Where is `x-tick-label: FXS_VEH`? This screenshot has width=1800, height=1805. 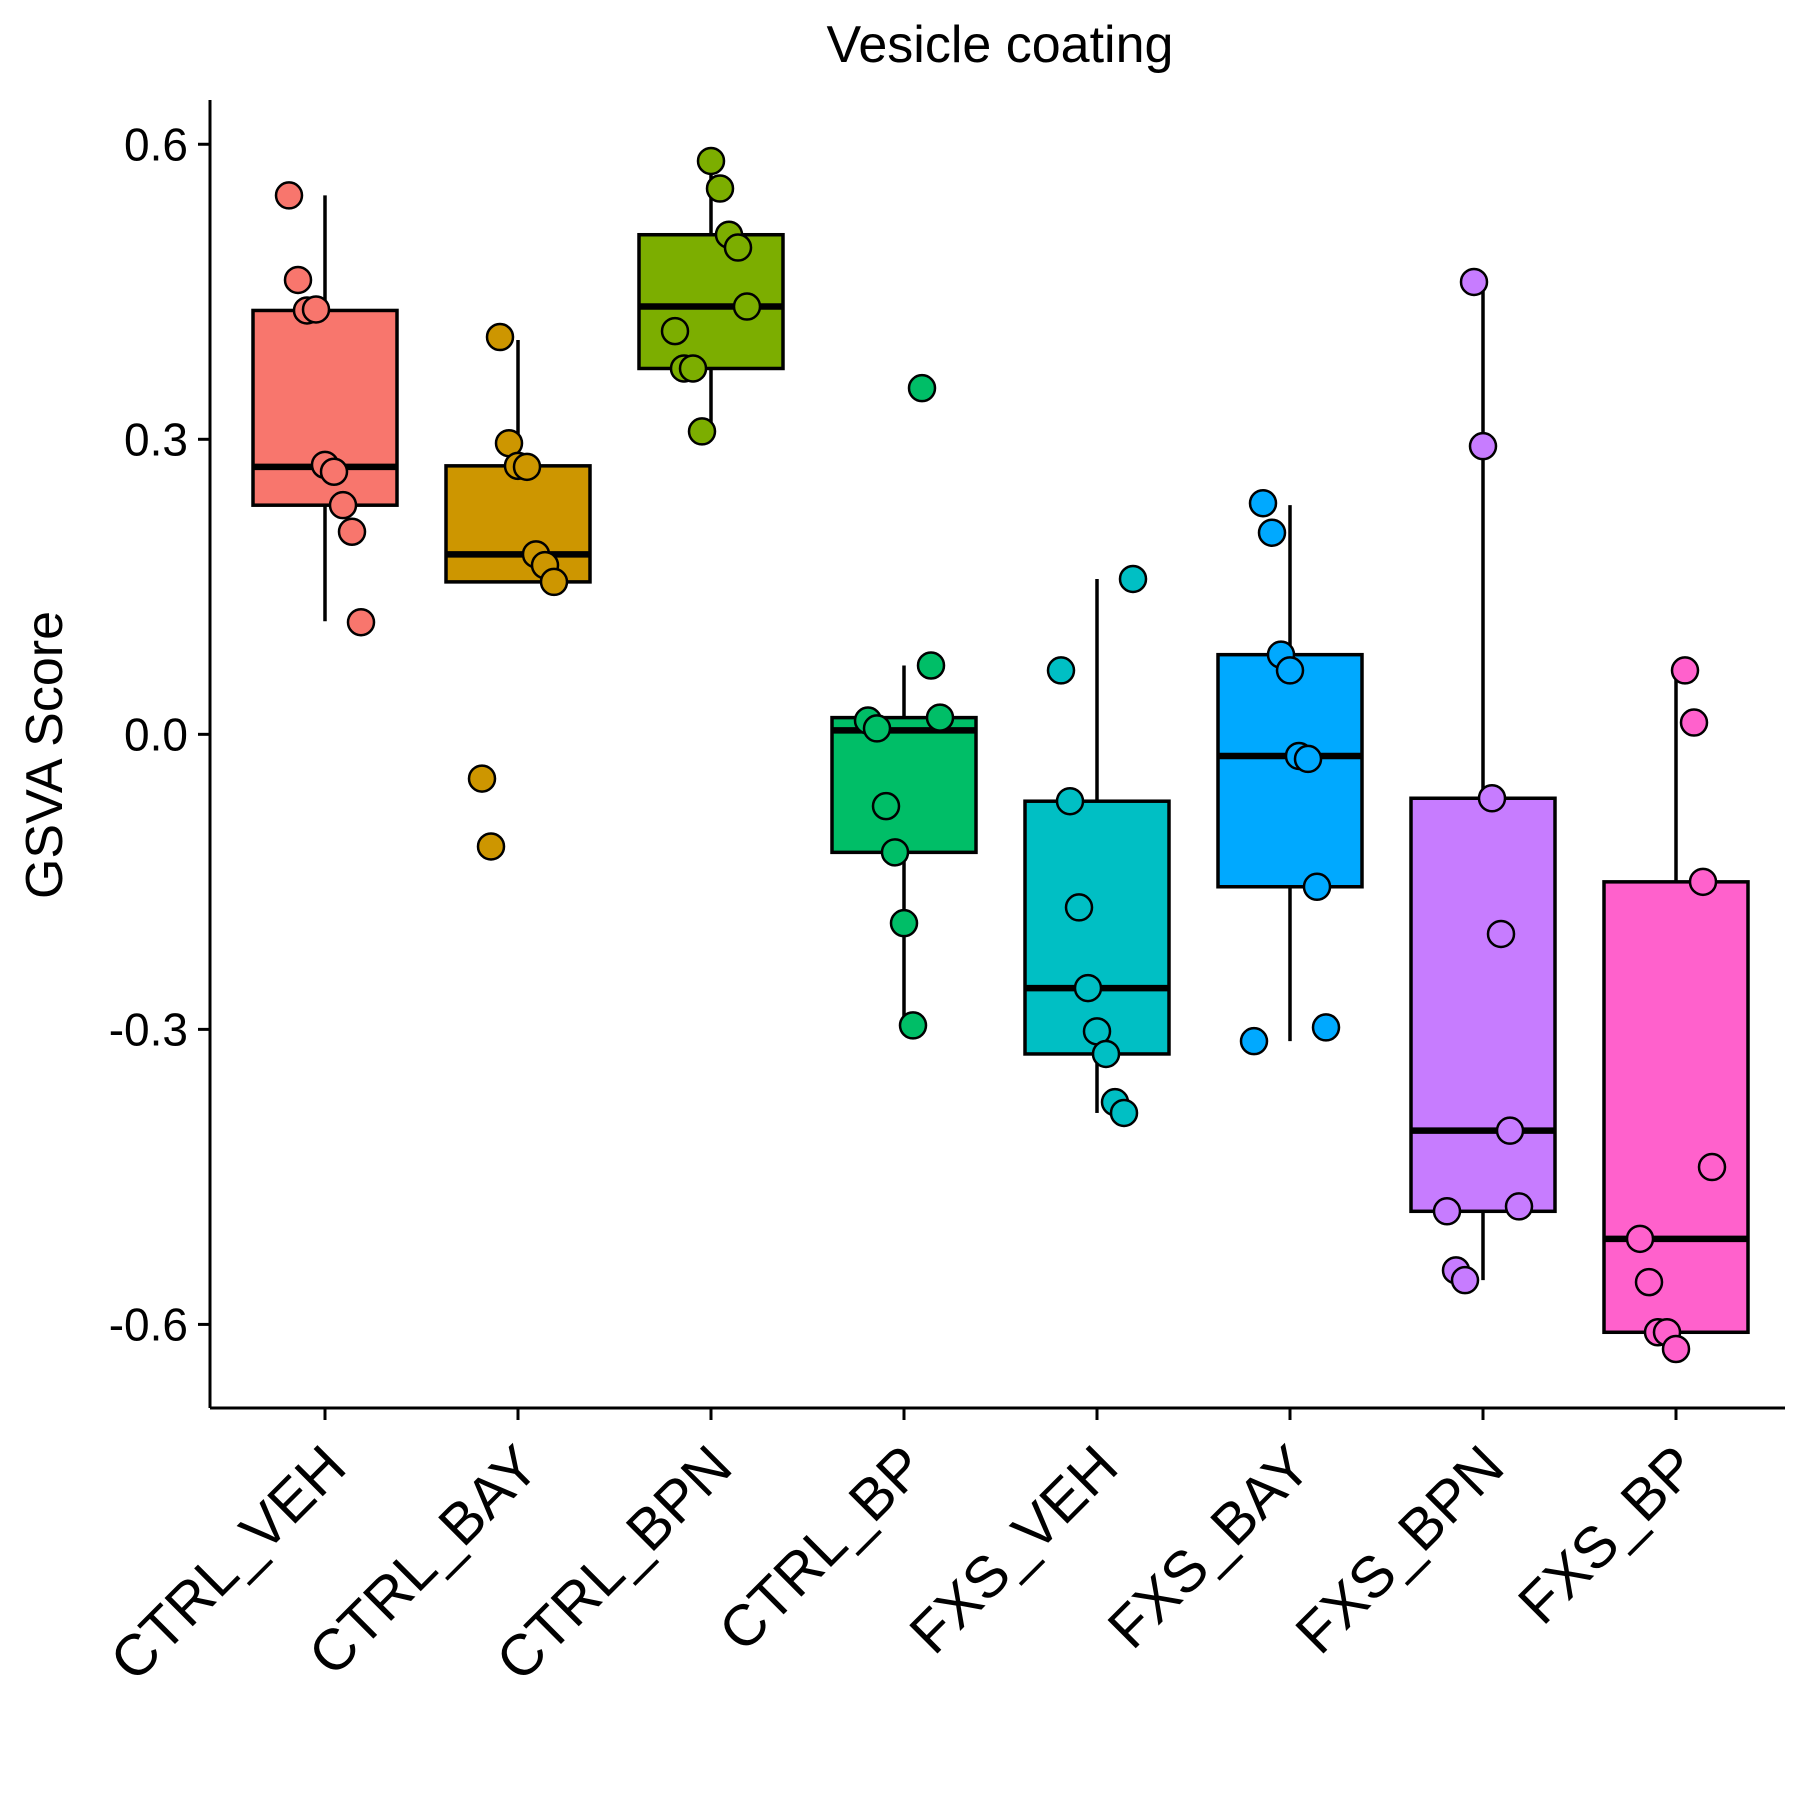
x-tick-label: FXS_VEH is located at coordinates (1013, 1549).